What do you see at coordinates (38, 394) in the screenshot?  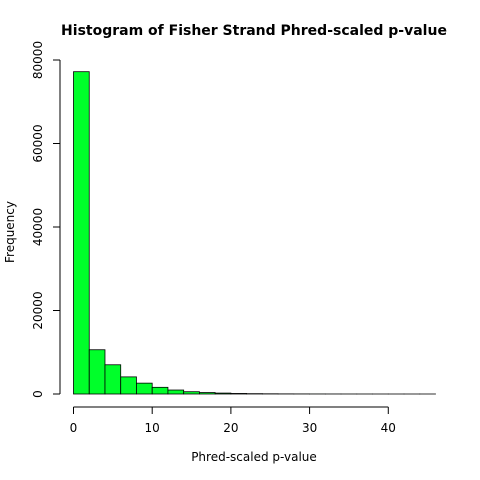 I see `y-tick-label: 0` at bounding box center [38, 394].